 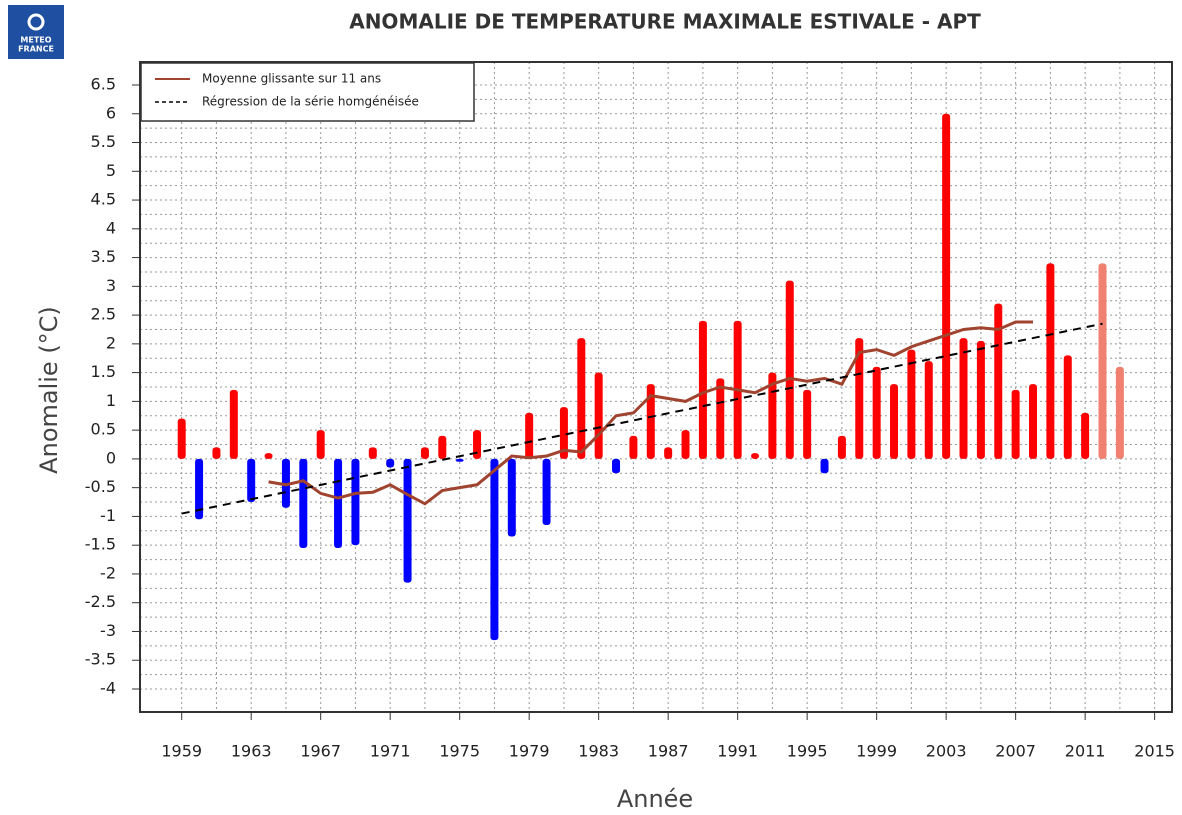 I want to click on y-tick-label: 6, so click(x=111, y=112).